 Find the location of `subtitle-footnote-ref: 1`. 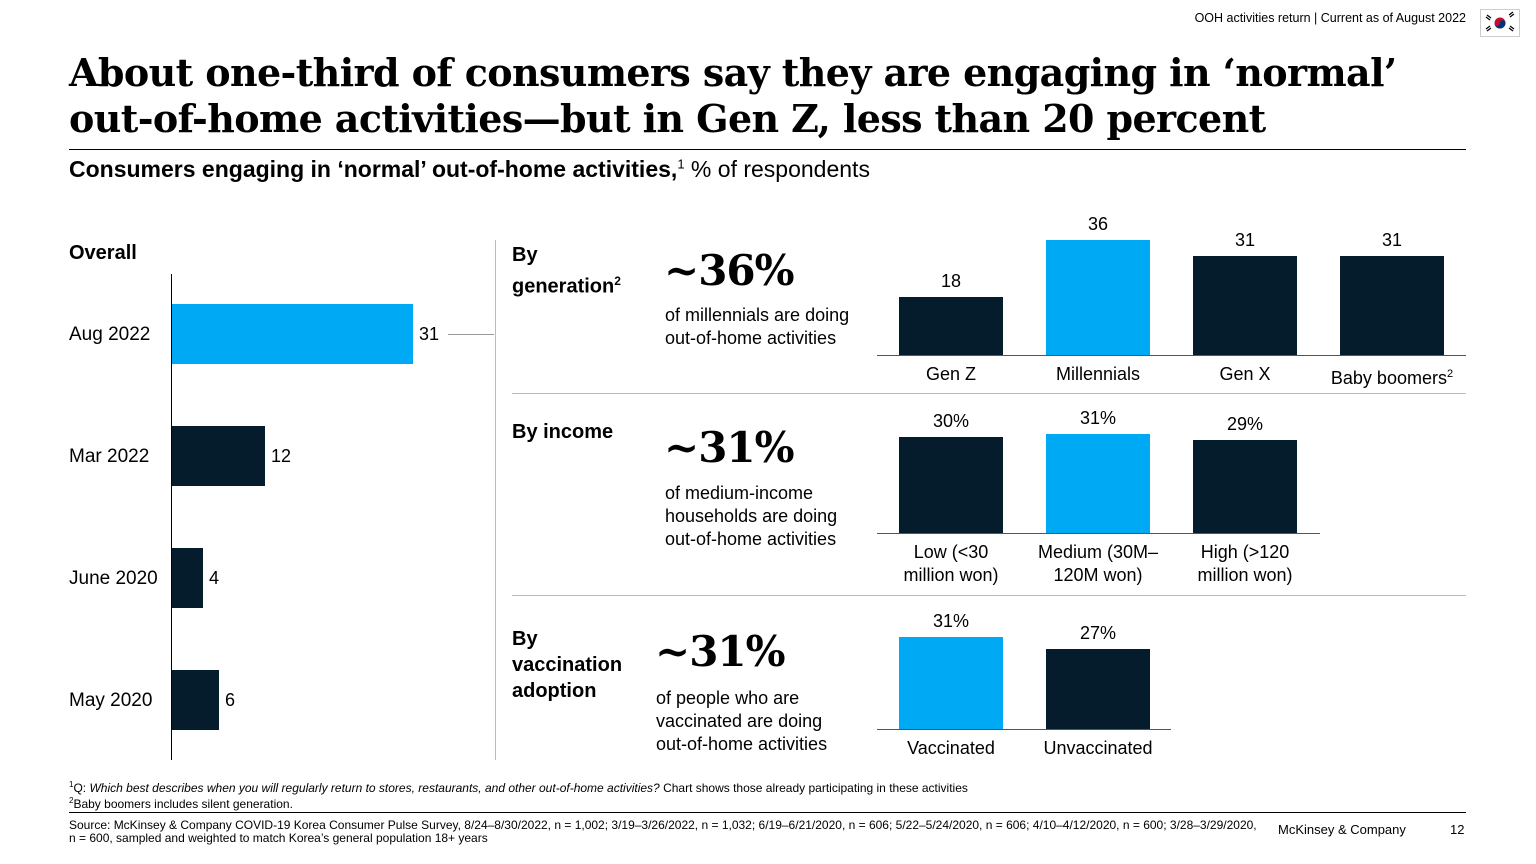

subtitle-footnote-ref: 1 is located at coordinates (681, 164).